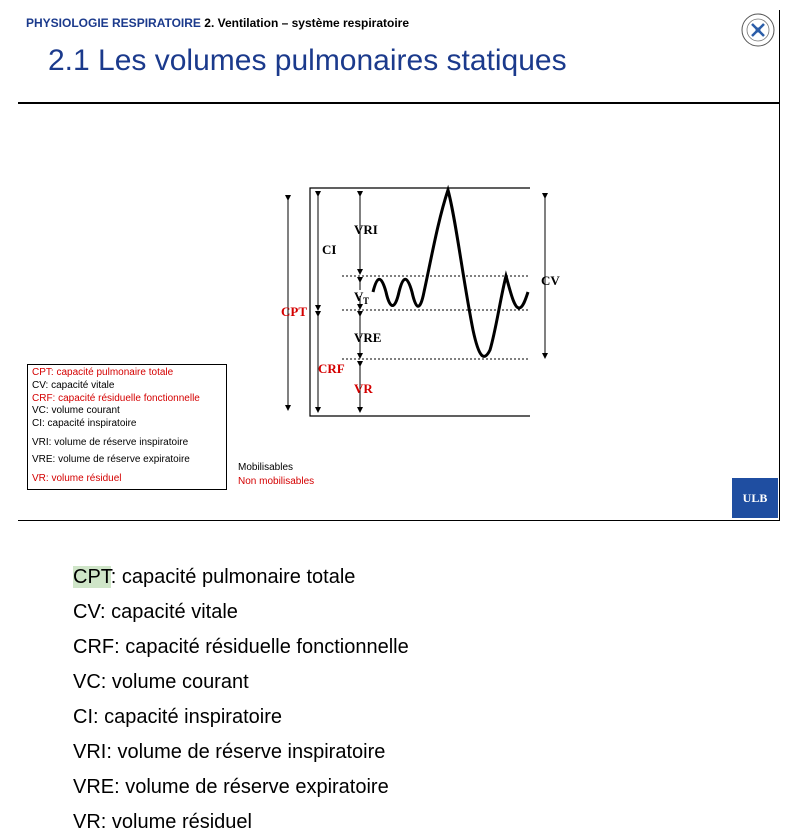  I want to click on glossary-abbr: VR, so click(87, 822).